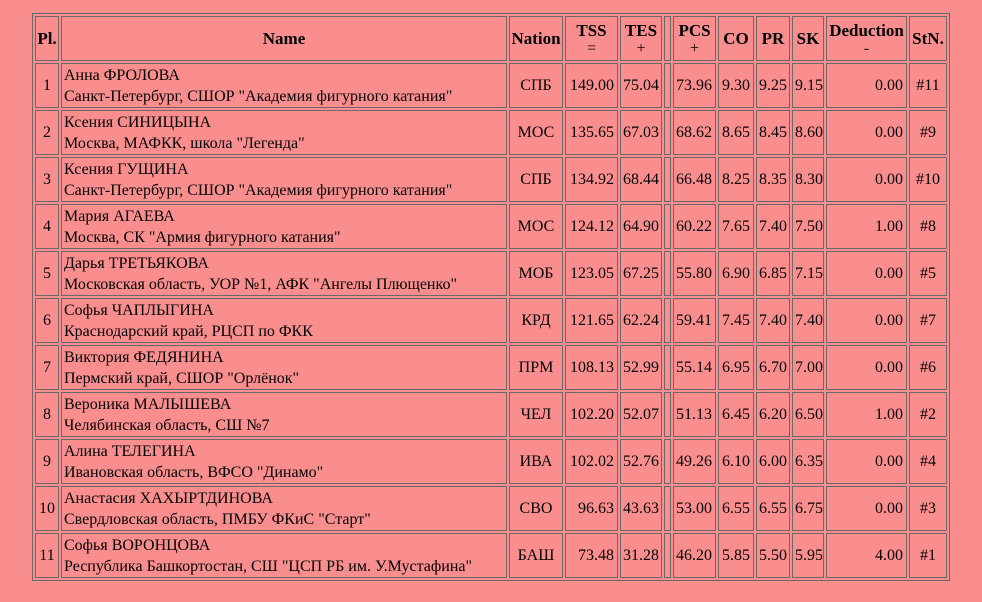  What do you see at coordinates (122, 75) in the screenshot?
I see `skater-name: Анна ФРОЛОВА` at bounding box center [122, 75].